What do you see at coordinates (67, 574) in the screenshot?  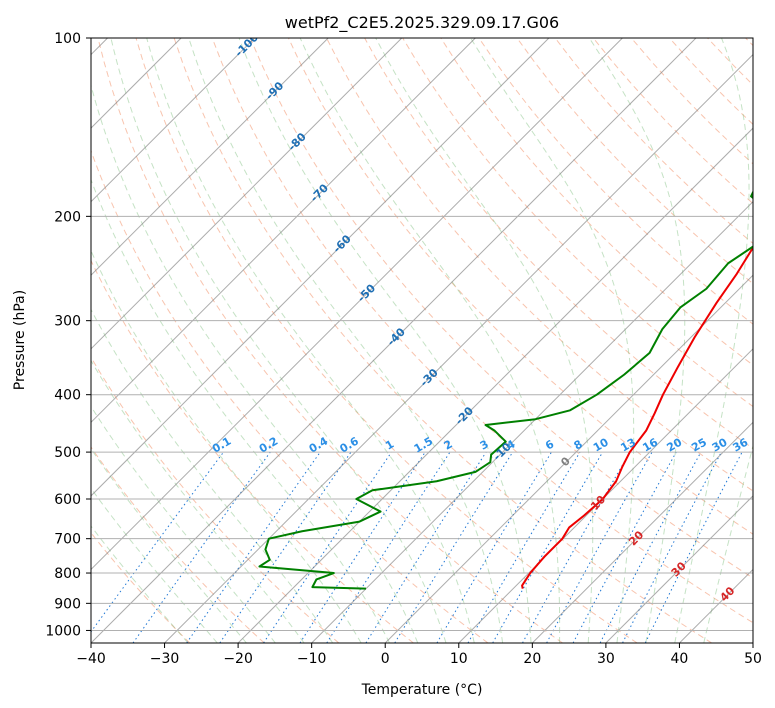 I see `y-tick-label: 800` at bounding box center [67, 574].